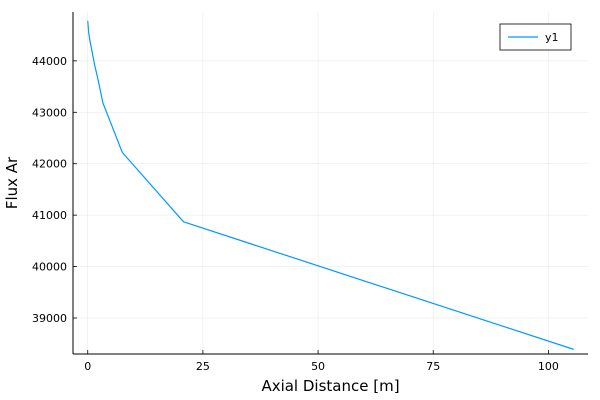 The image size is (600, 400). I want to click on x-tick-label: 75, so click(433, 366).